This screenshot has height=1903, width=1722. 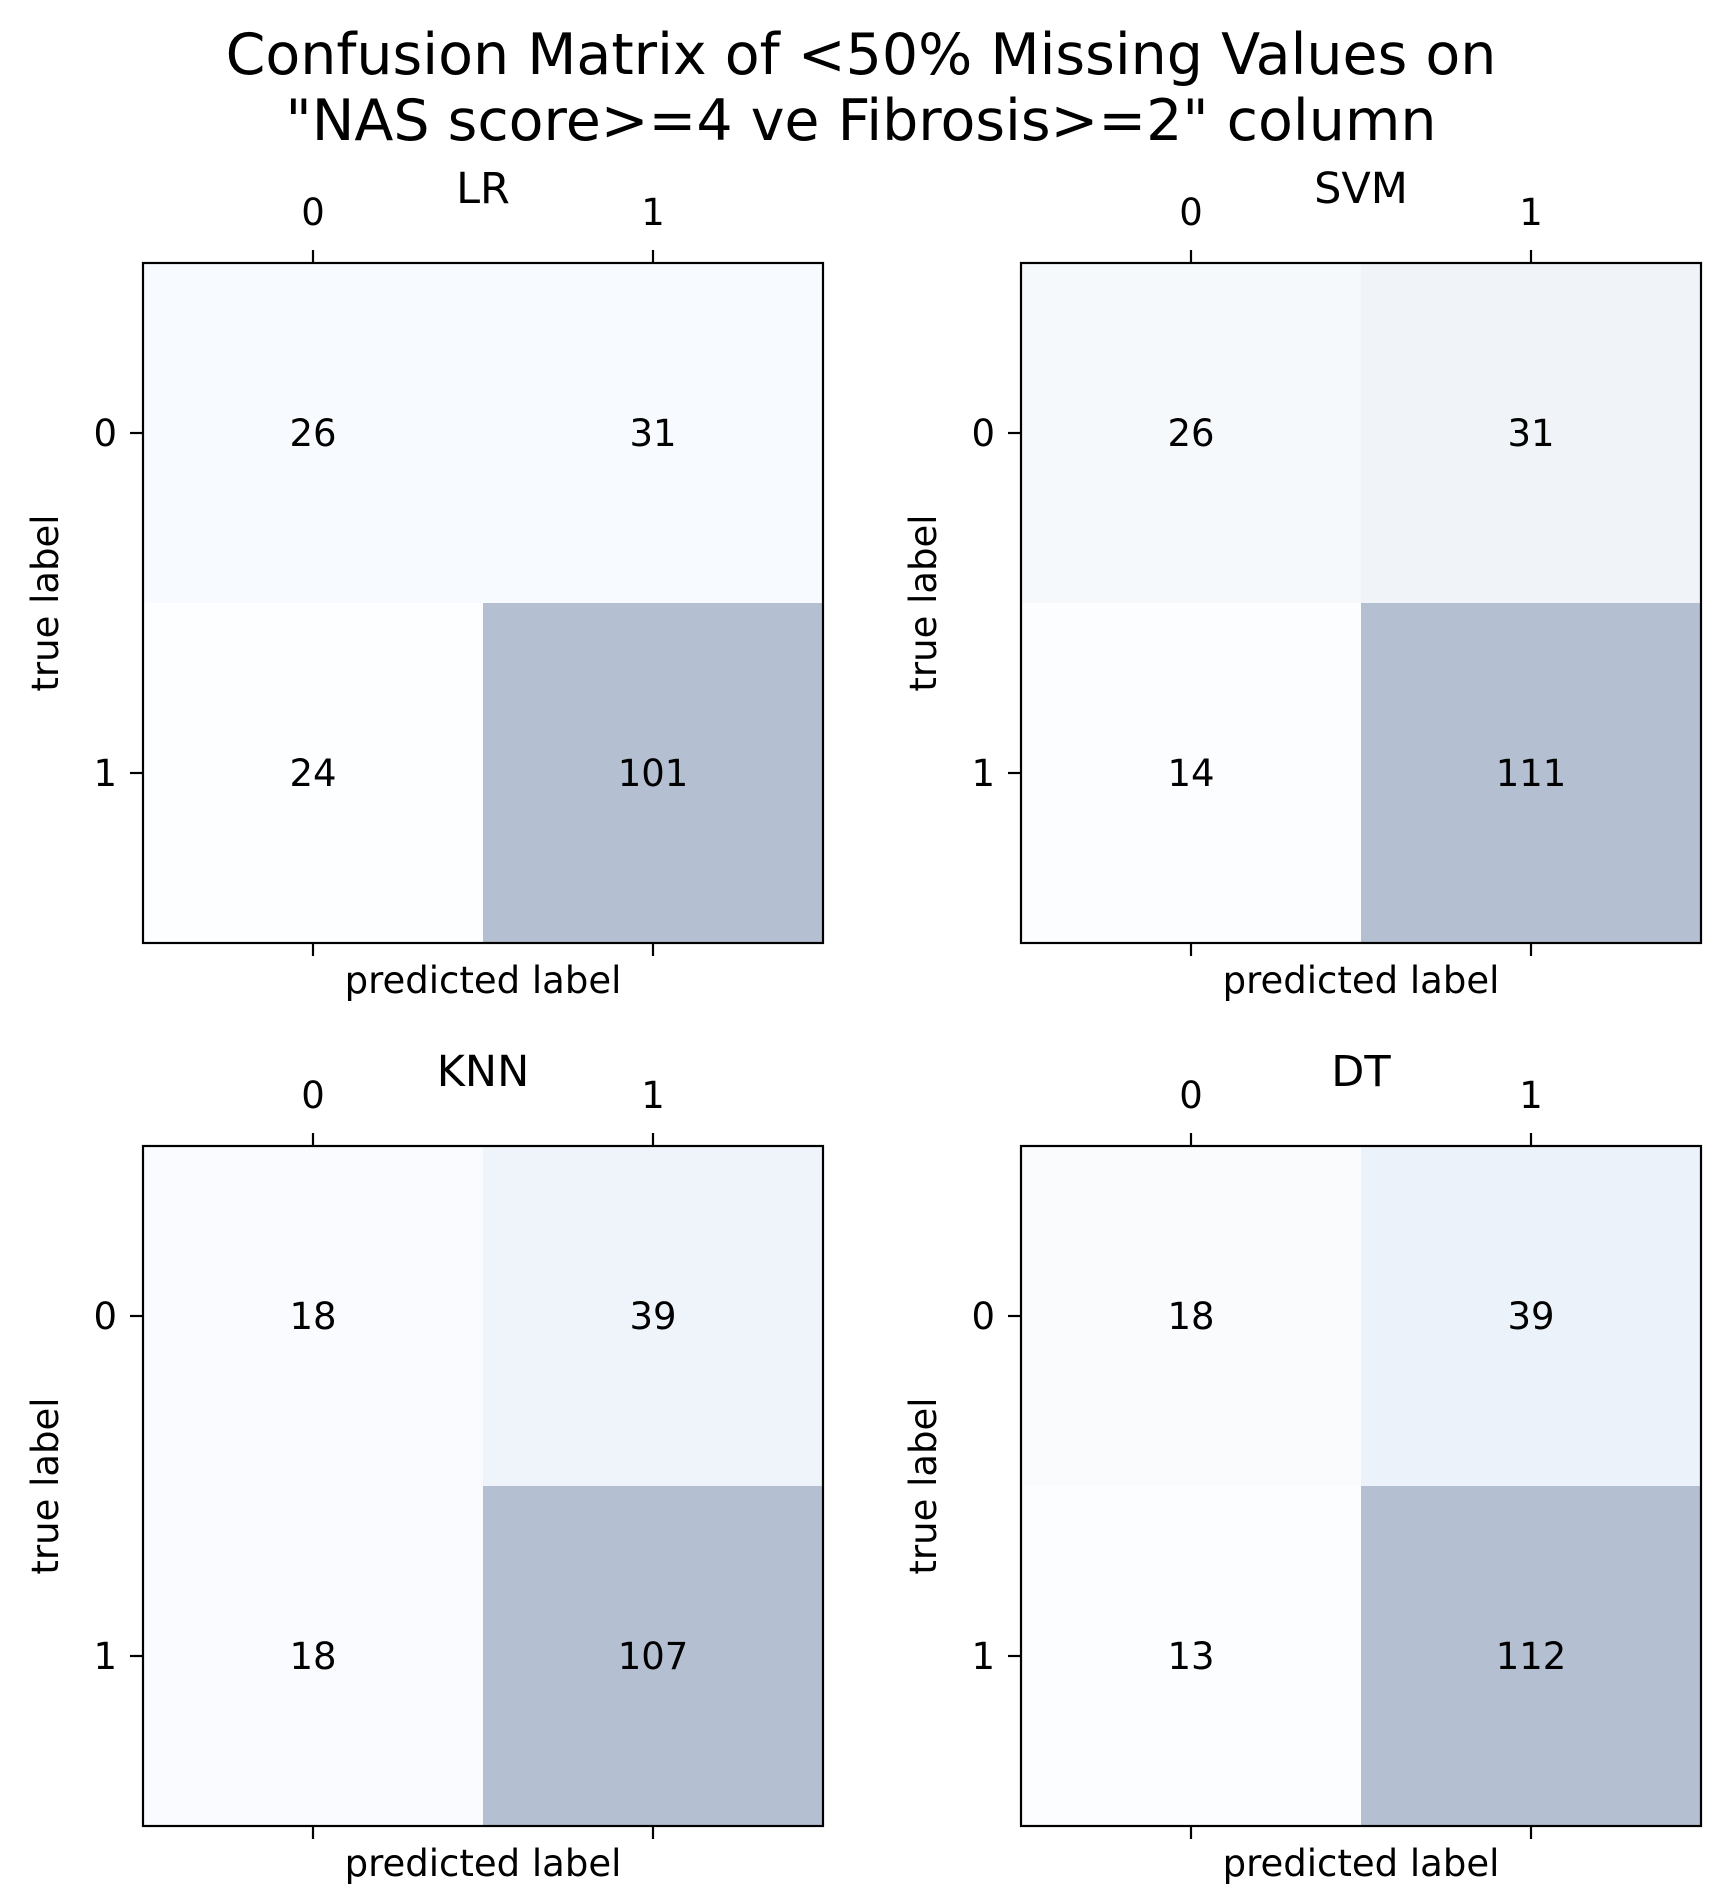 I want to click on cell-value: 107, so click(x=653, y=1656).